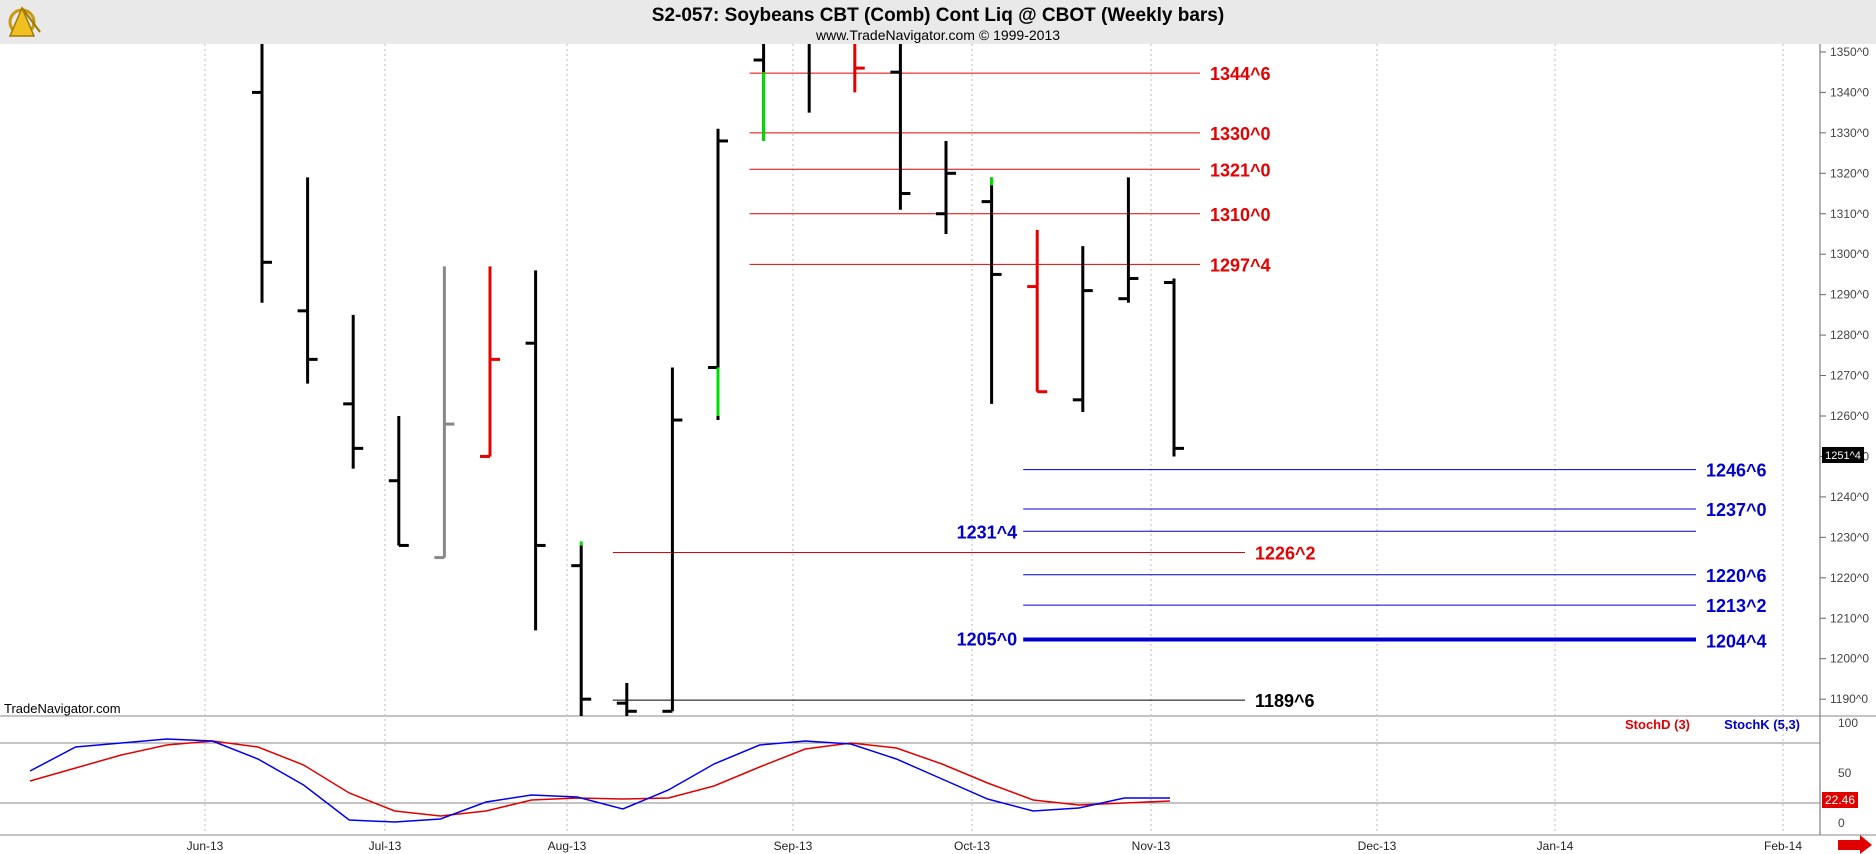 The width and height of the screenshot is (1876, 854). I want to click on header-band, so click(938, 22).